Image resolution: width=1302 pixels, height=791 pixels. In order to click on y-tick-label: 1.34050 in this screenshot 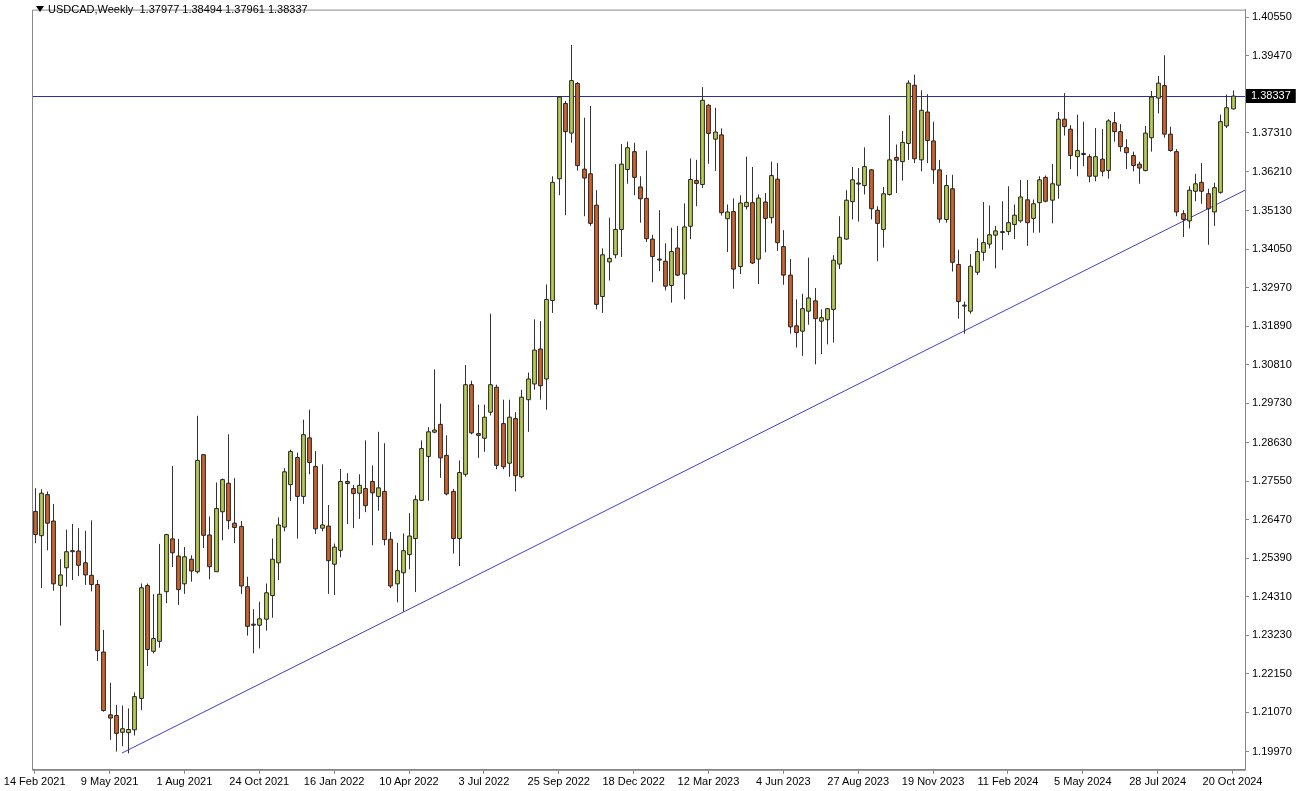, I will do `click(1272, 248)`.